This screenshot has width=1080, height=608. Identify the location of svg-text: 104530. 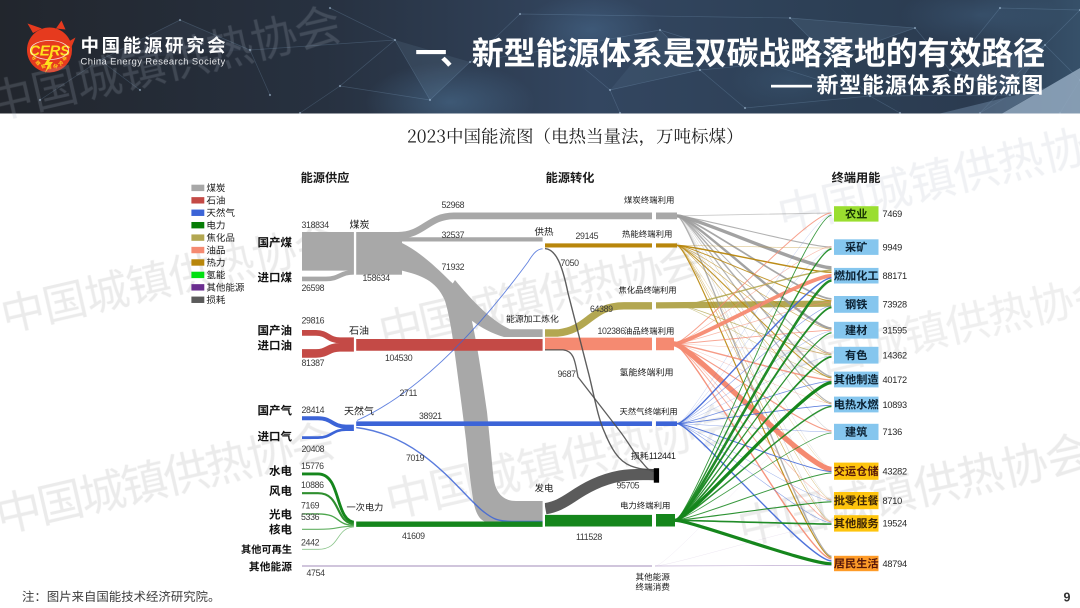
(399, 358).